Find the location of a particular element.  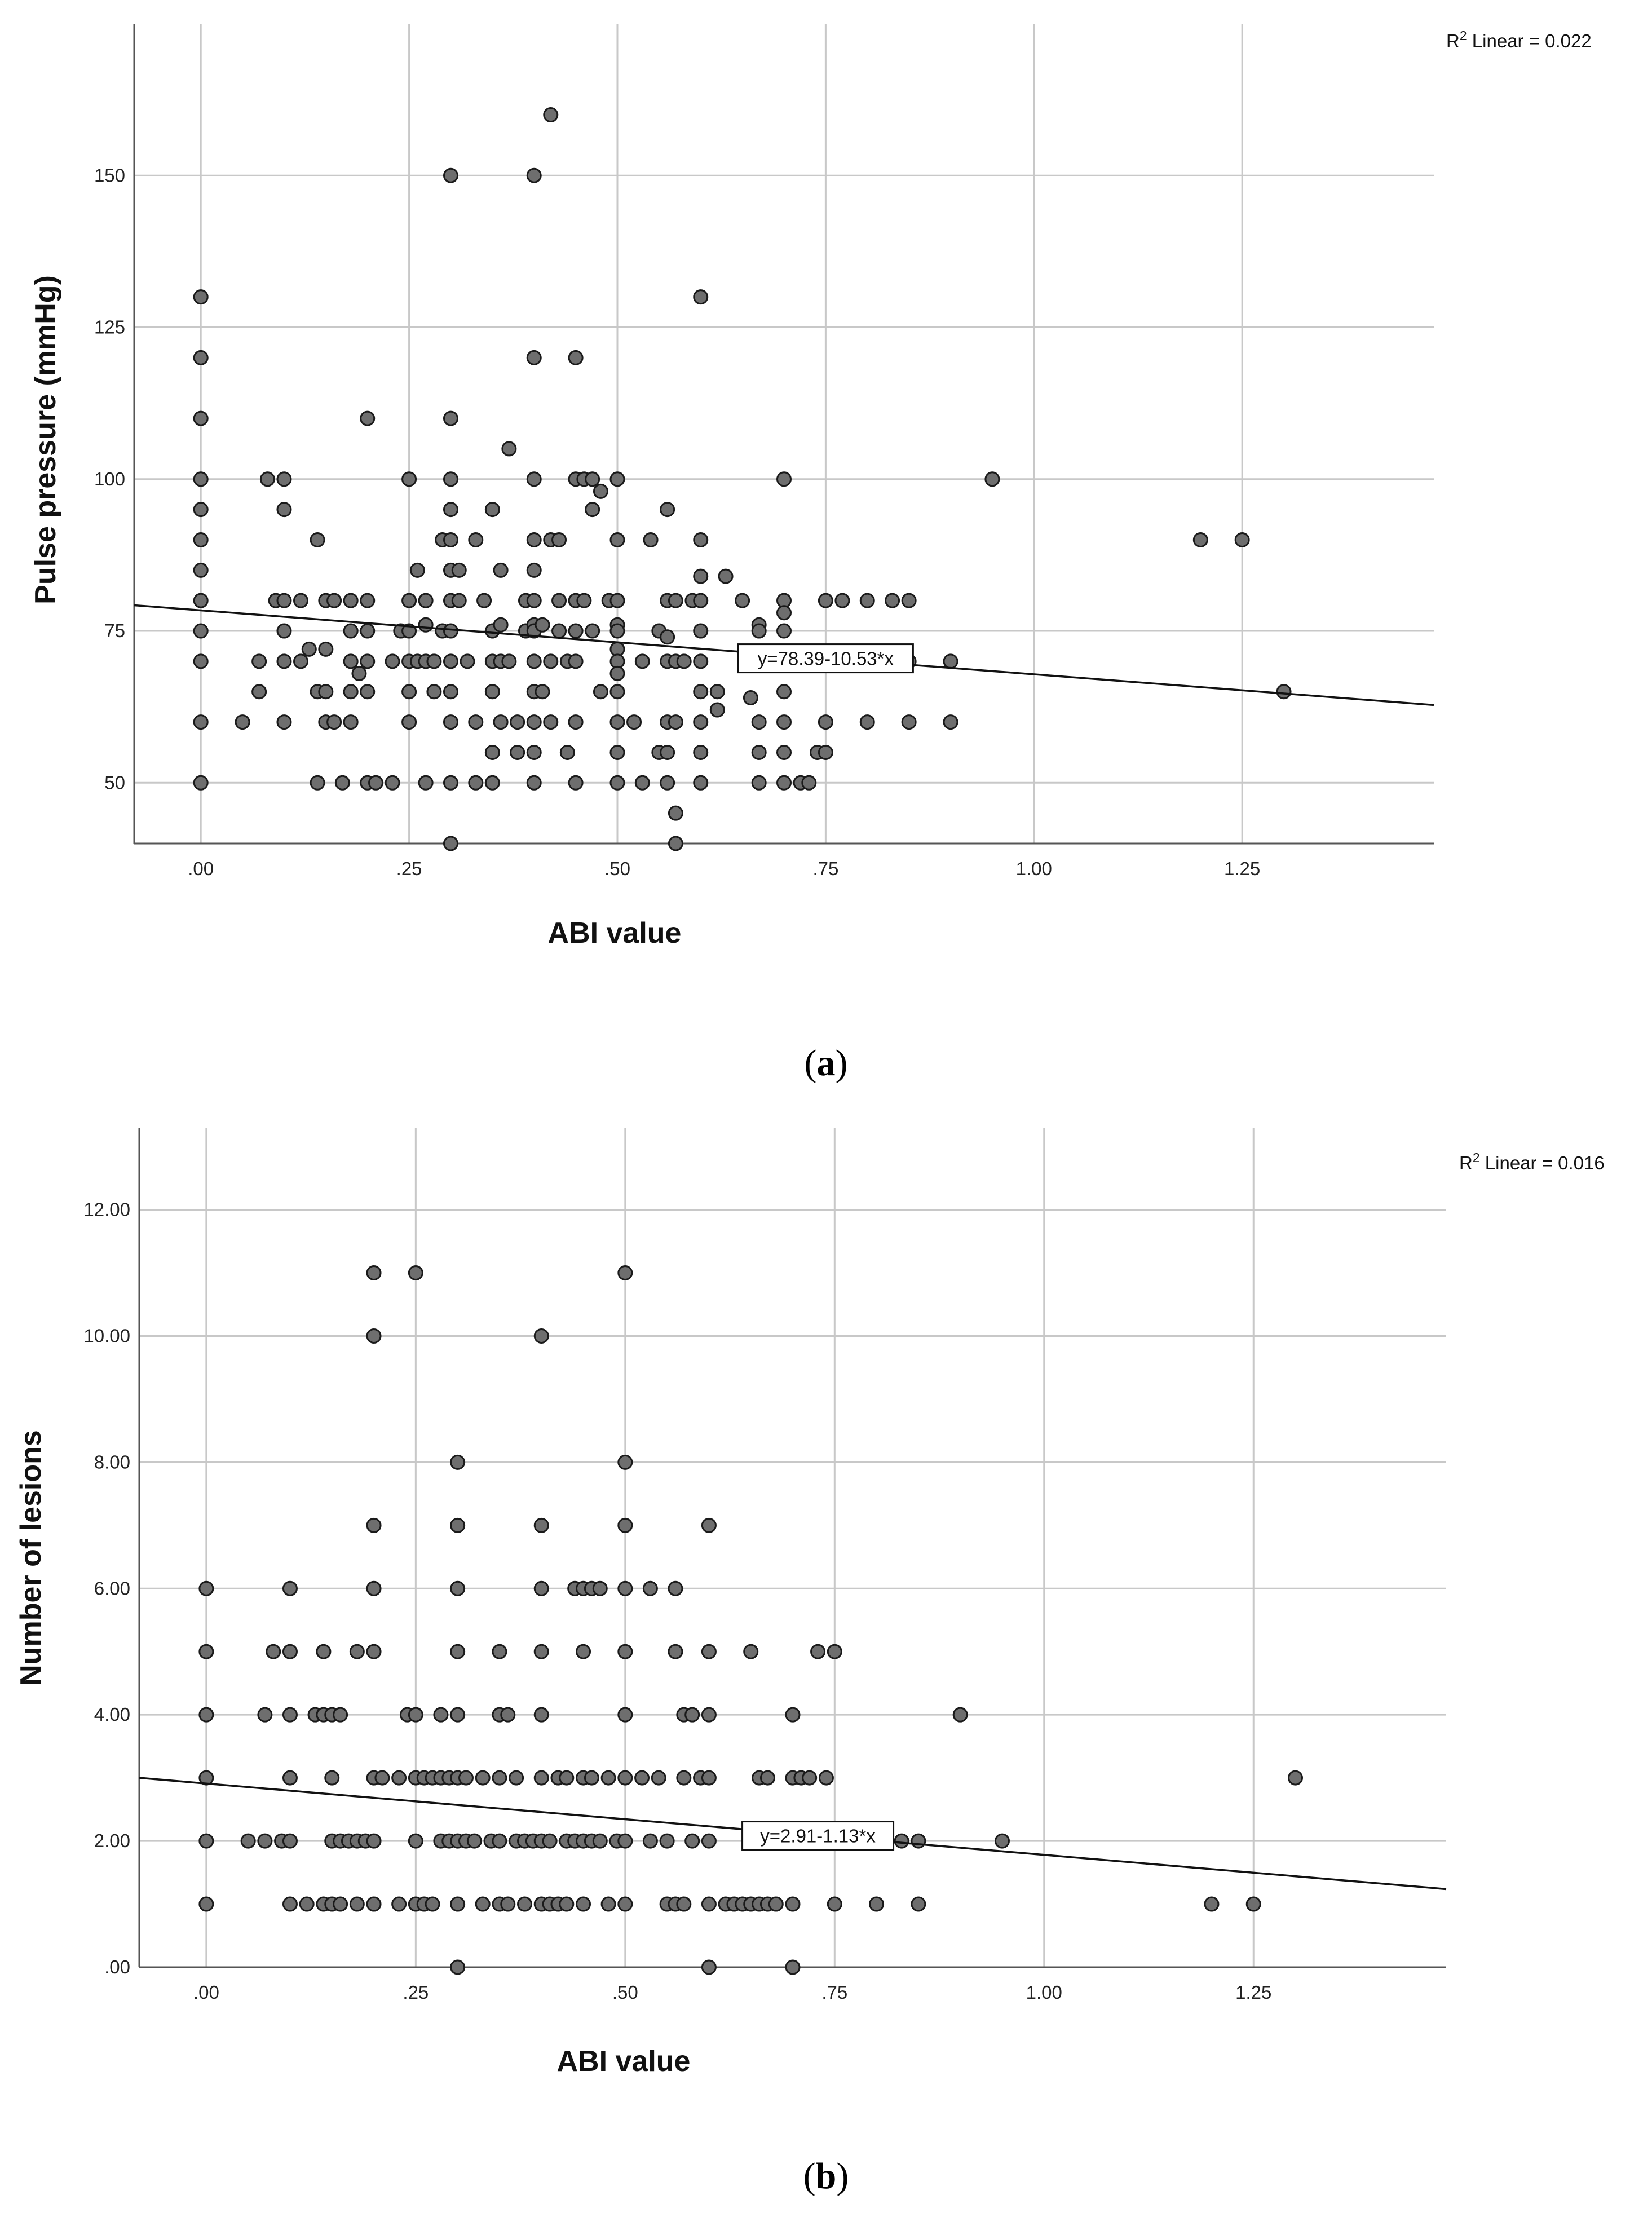

y-axis-label: Number of lesions is located at coordinates (31, 1558).